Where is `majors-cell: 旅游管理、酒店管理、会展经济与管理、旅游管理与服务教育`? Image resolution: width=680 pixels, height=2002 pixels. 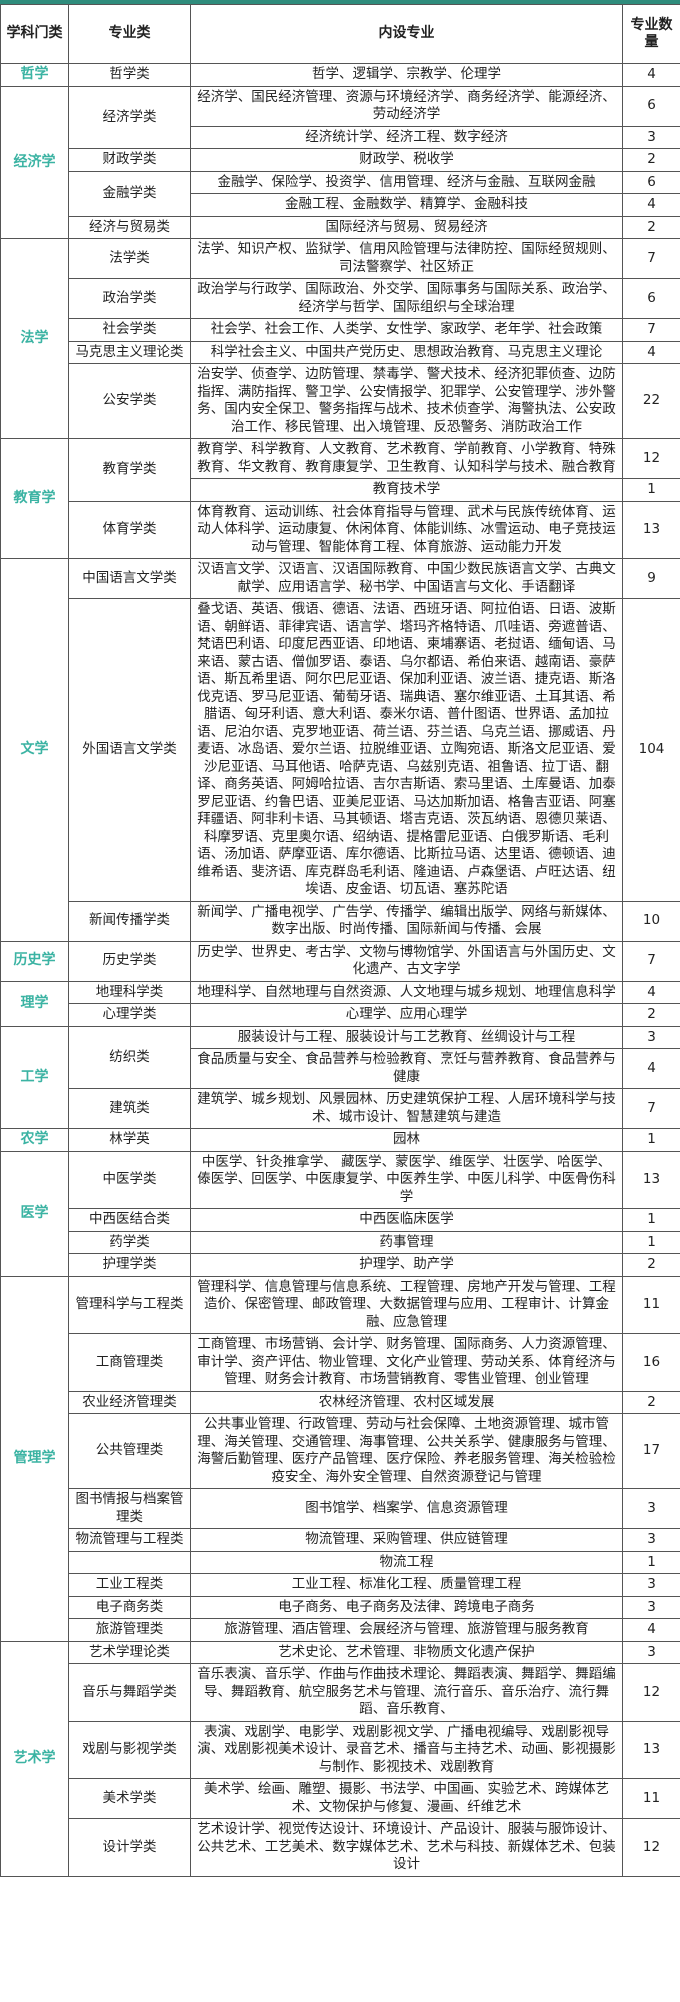 majors-cell: 旅游管理、酒店管理、会展经济与管理、旅游管理与服务教育 is located at coordinates (406, 1630).